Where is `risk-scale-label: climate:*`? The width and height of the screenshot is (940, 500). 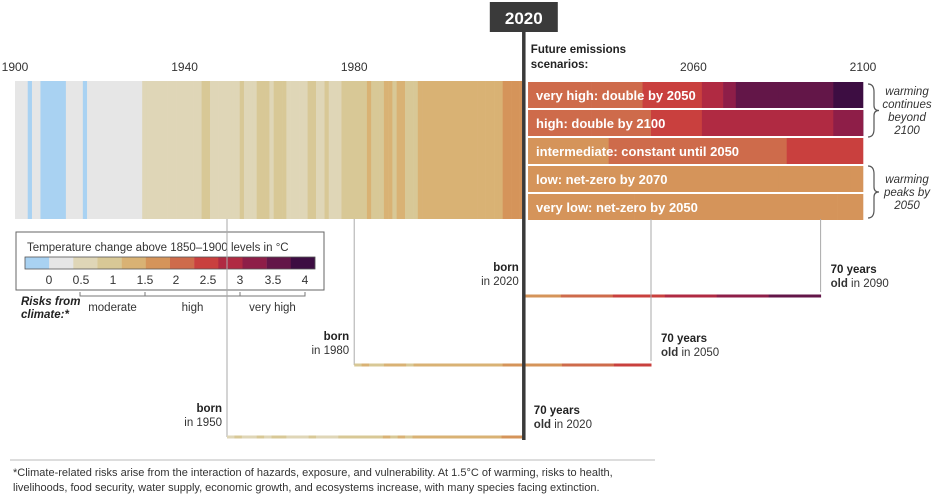 risk-scale-label: climate:* is located at coordinates (45, 315).